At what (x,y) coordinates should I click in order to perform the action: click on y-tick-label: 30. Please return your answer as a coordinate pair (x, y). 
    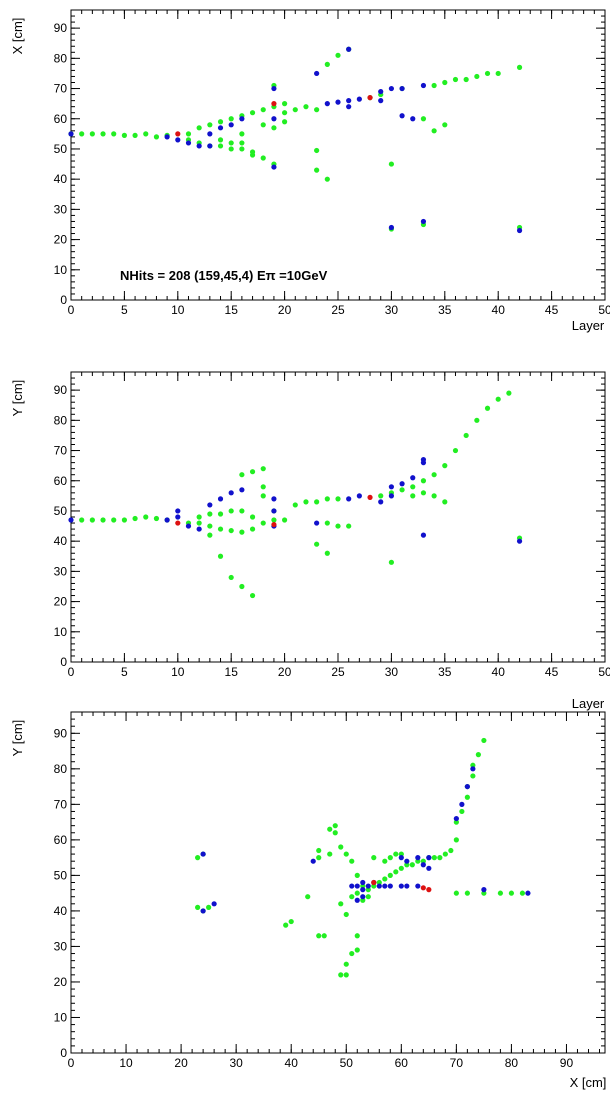
    Looking at the image, I should click on (61, 946).